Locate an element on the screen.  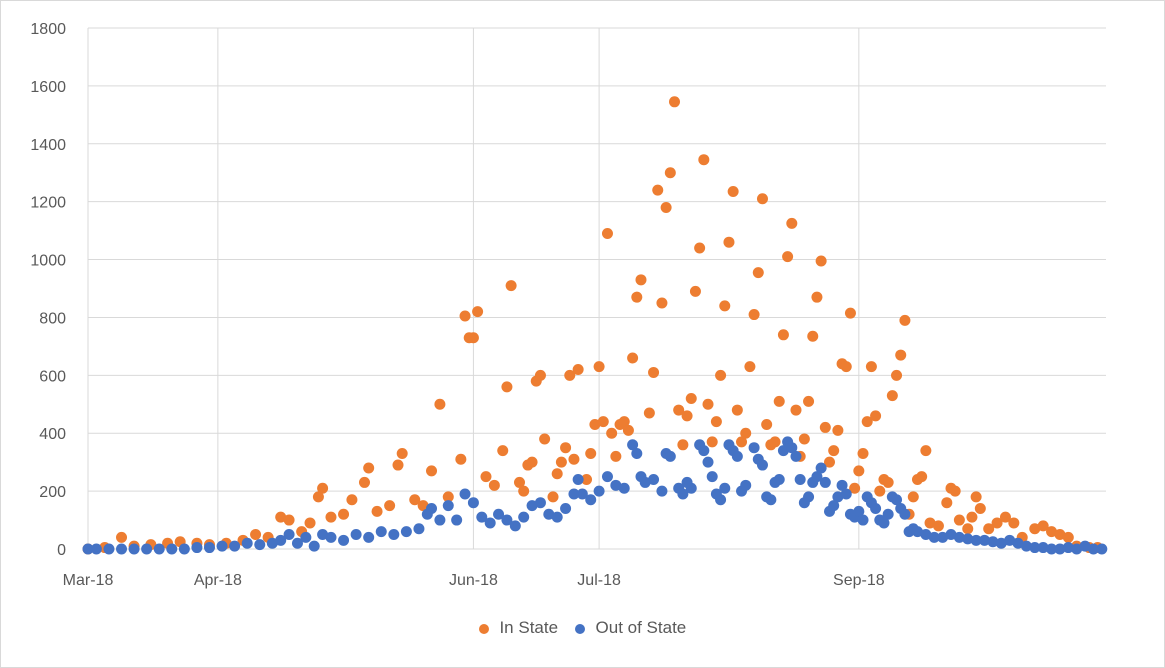
x-tick-label: Jun-18 is located at coordinates (473, 580).